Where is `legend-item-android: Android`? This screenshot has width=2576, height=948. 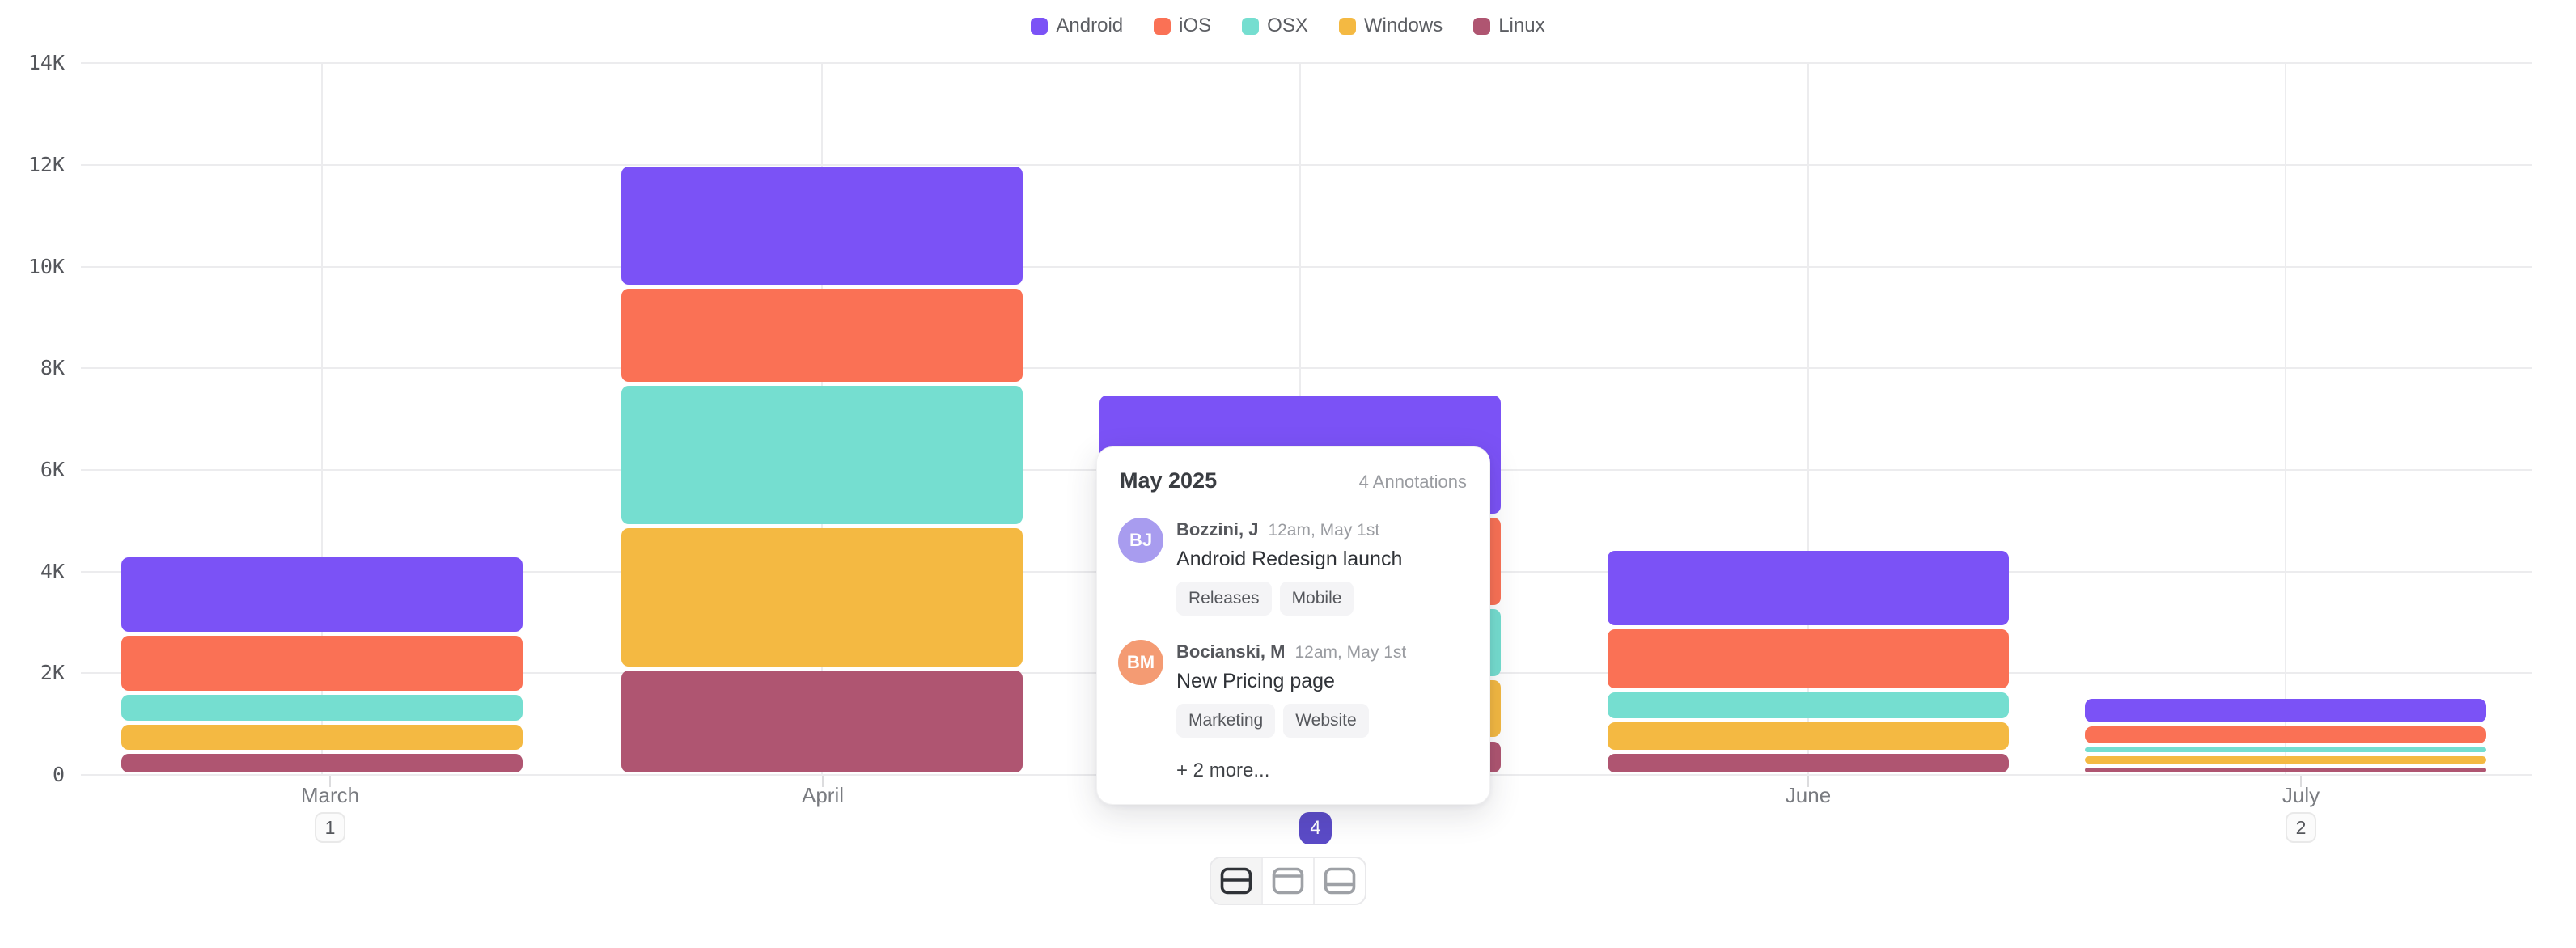
legend-item-android: Android is located at coordinates (1077, 26).